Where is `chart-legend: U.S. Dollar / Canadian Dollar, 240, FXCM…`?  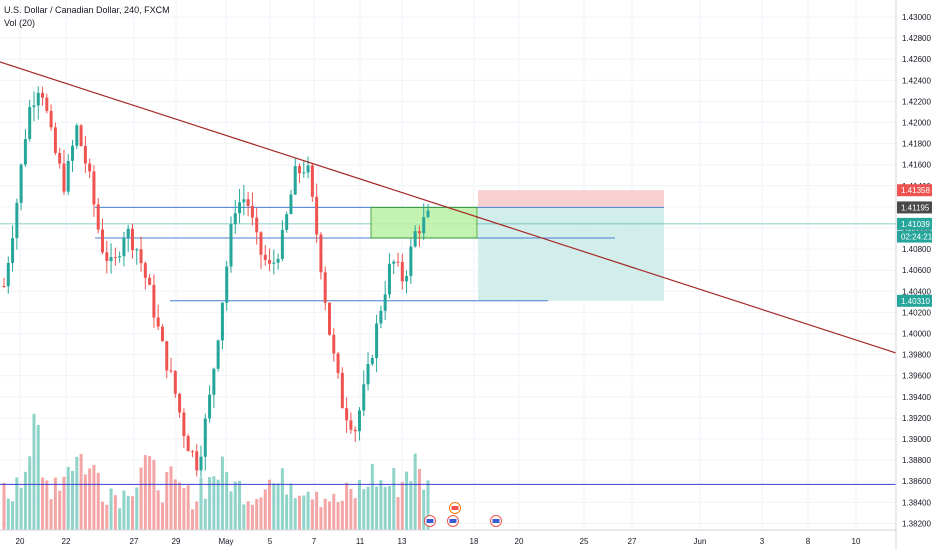 chart-legend: U.S. Dollar / Canadian Dollar, 240, FXCM… is located at coordinates (87, 17).